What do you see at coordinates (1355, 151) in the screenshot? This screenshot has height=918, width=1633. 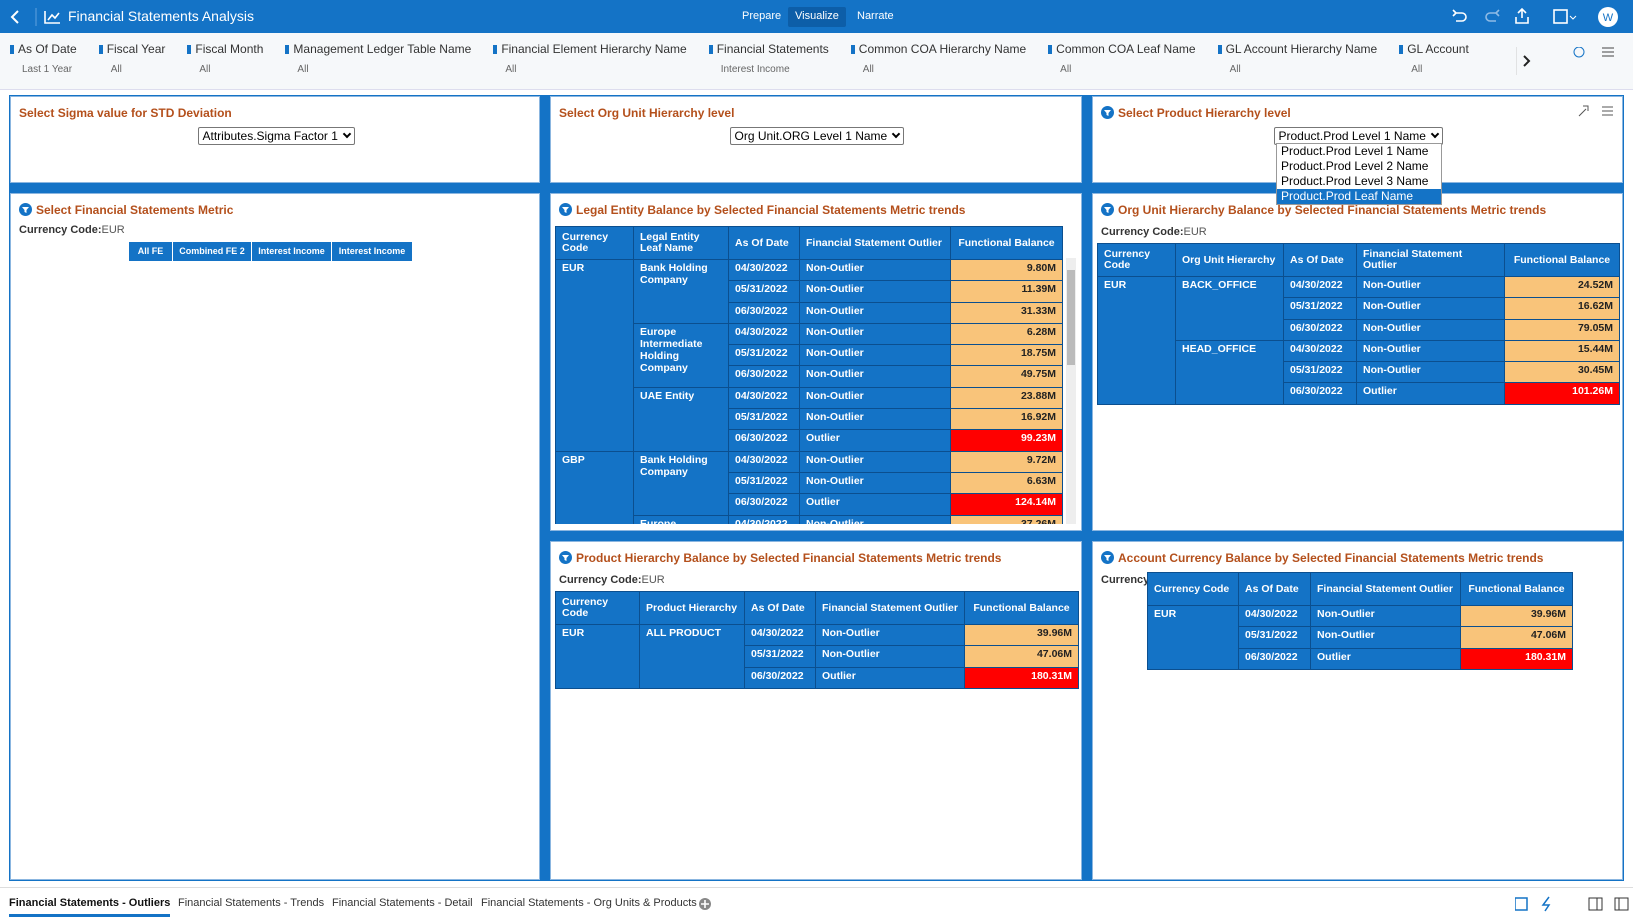 I see `dropdown-option: Product.Prod Level 1 Name` at bounding box center [1355, 151].